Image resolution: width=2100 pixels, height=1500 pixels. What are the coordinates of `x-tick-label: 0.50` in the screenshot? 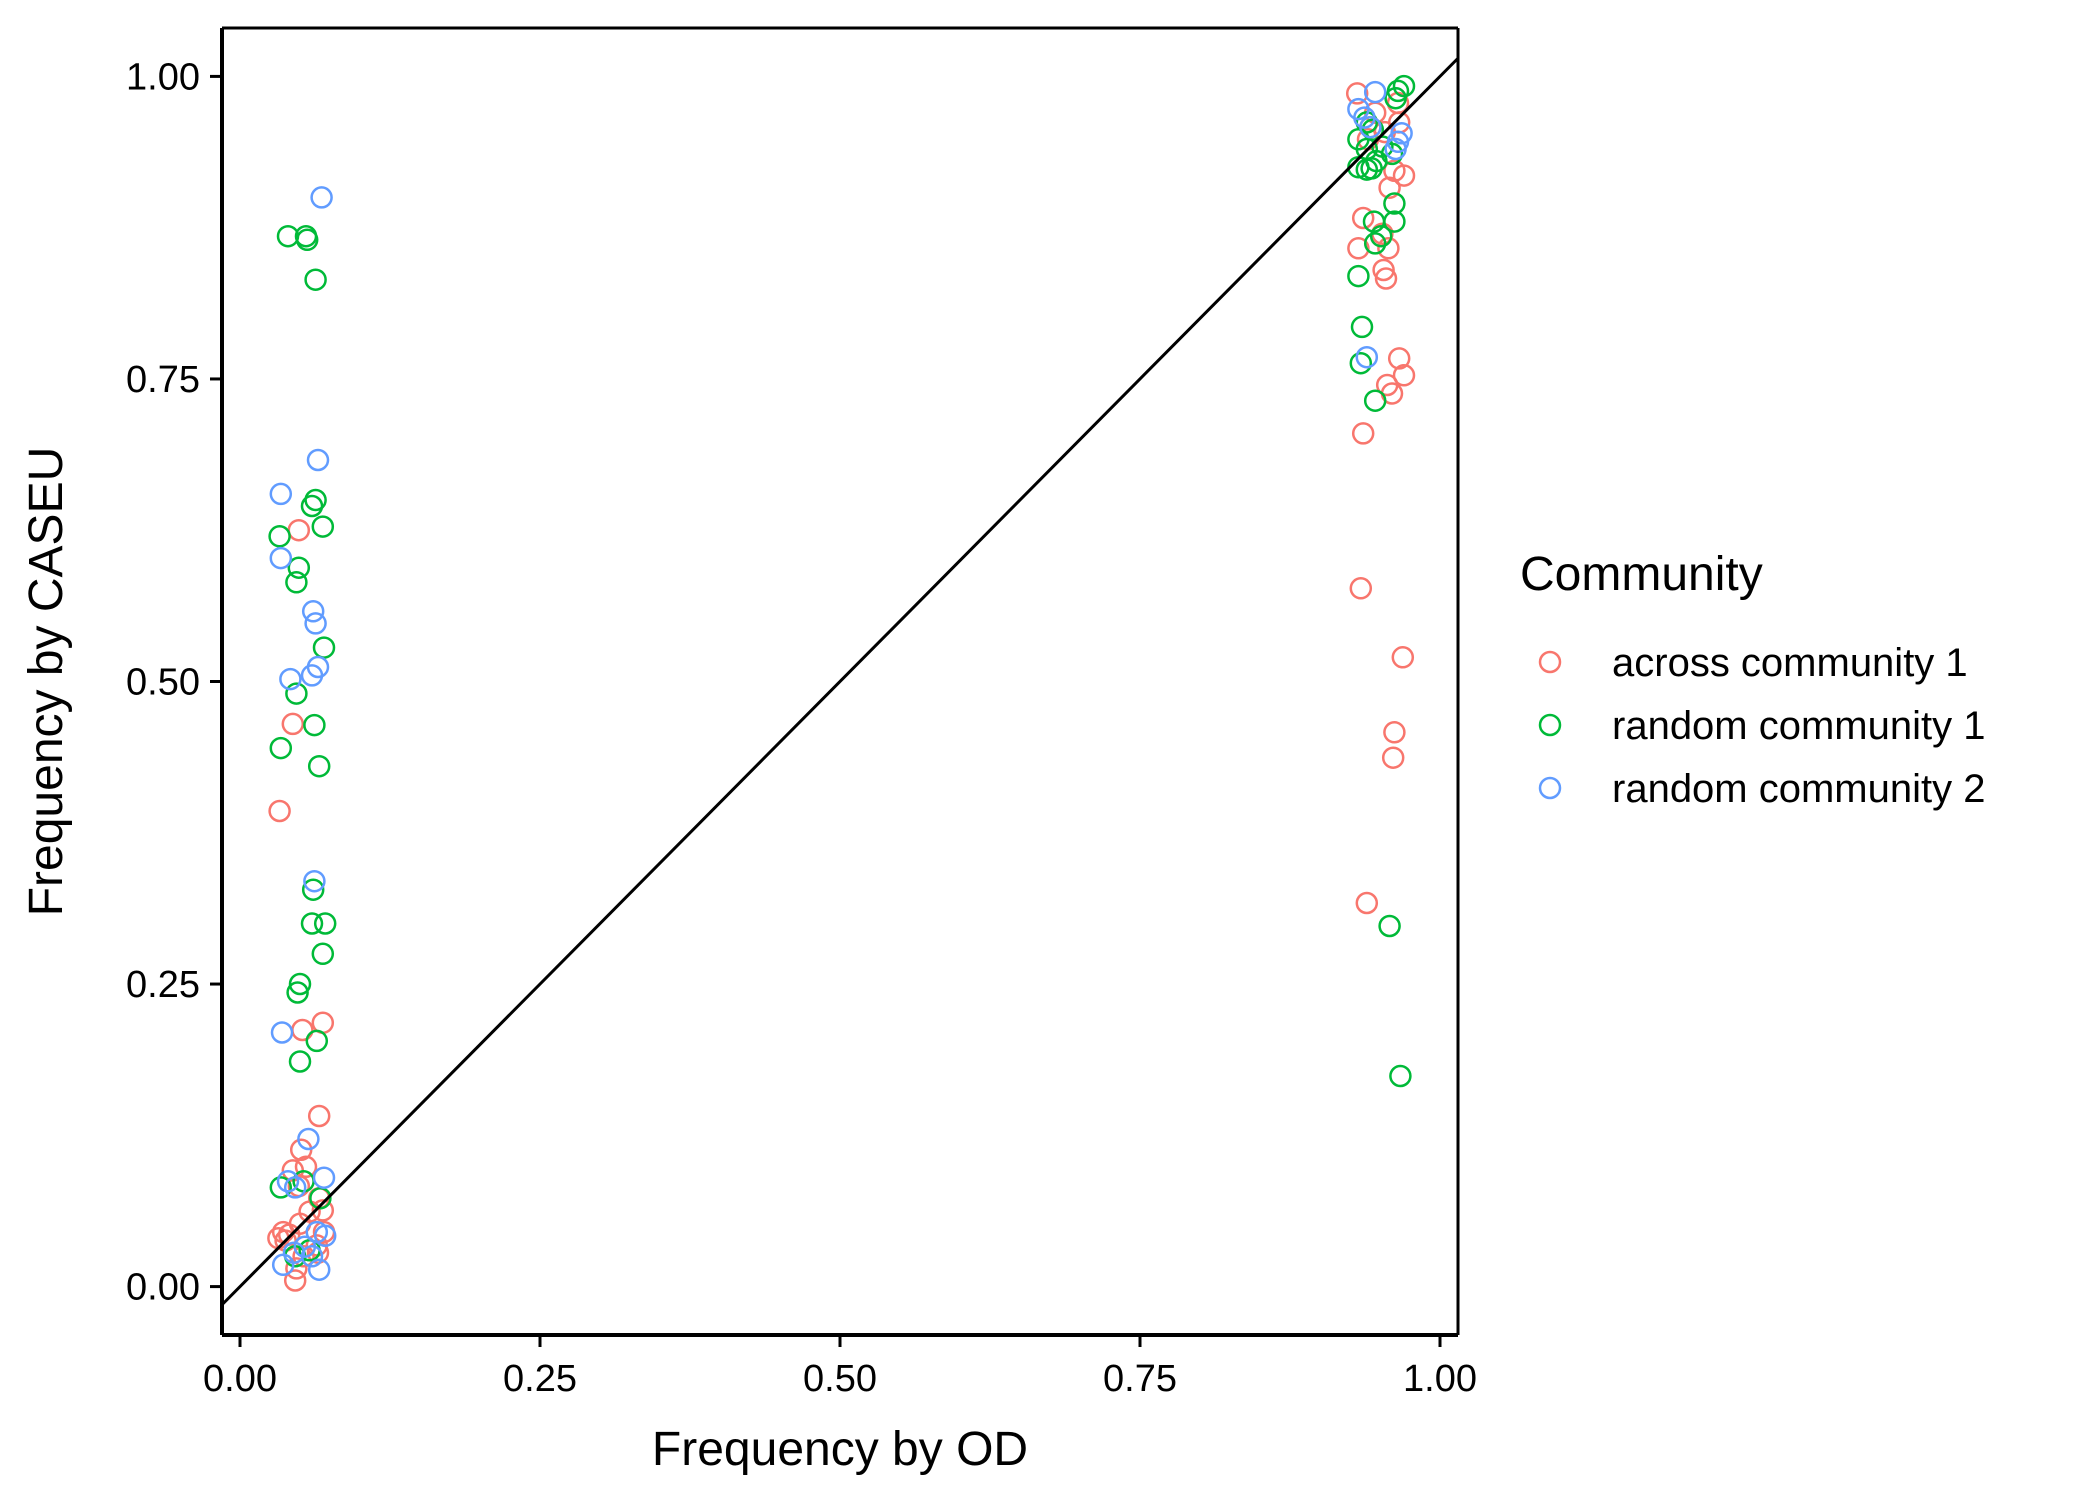 It's located at (840, 1379).